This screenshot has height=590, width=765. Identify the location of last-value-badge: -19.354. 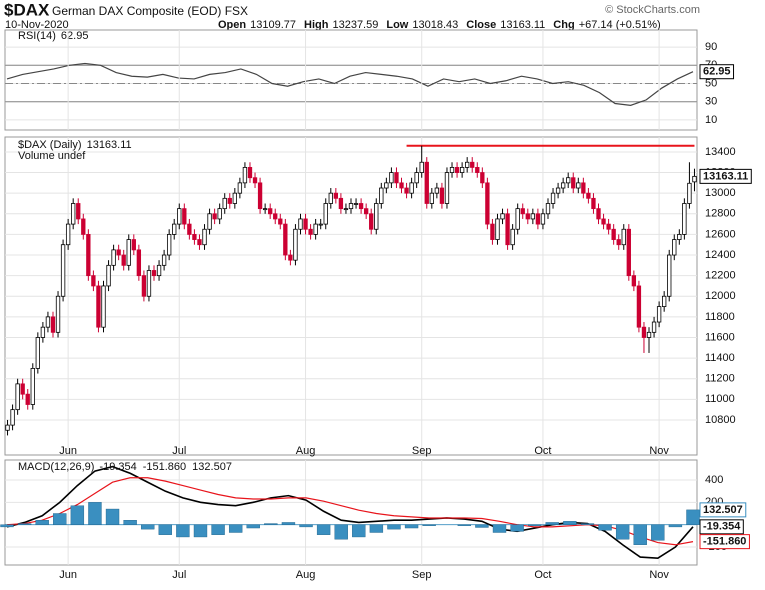
(722, 527).